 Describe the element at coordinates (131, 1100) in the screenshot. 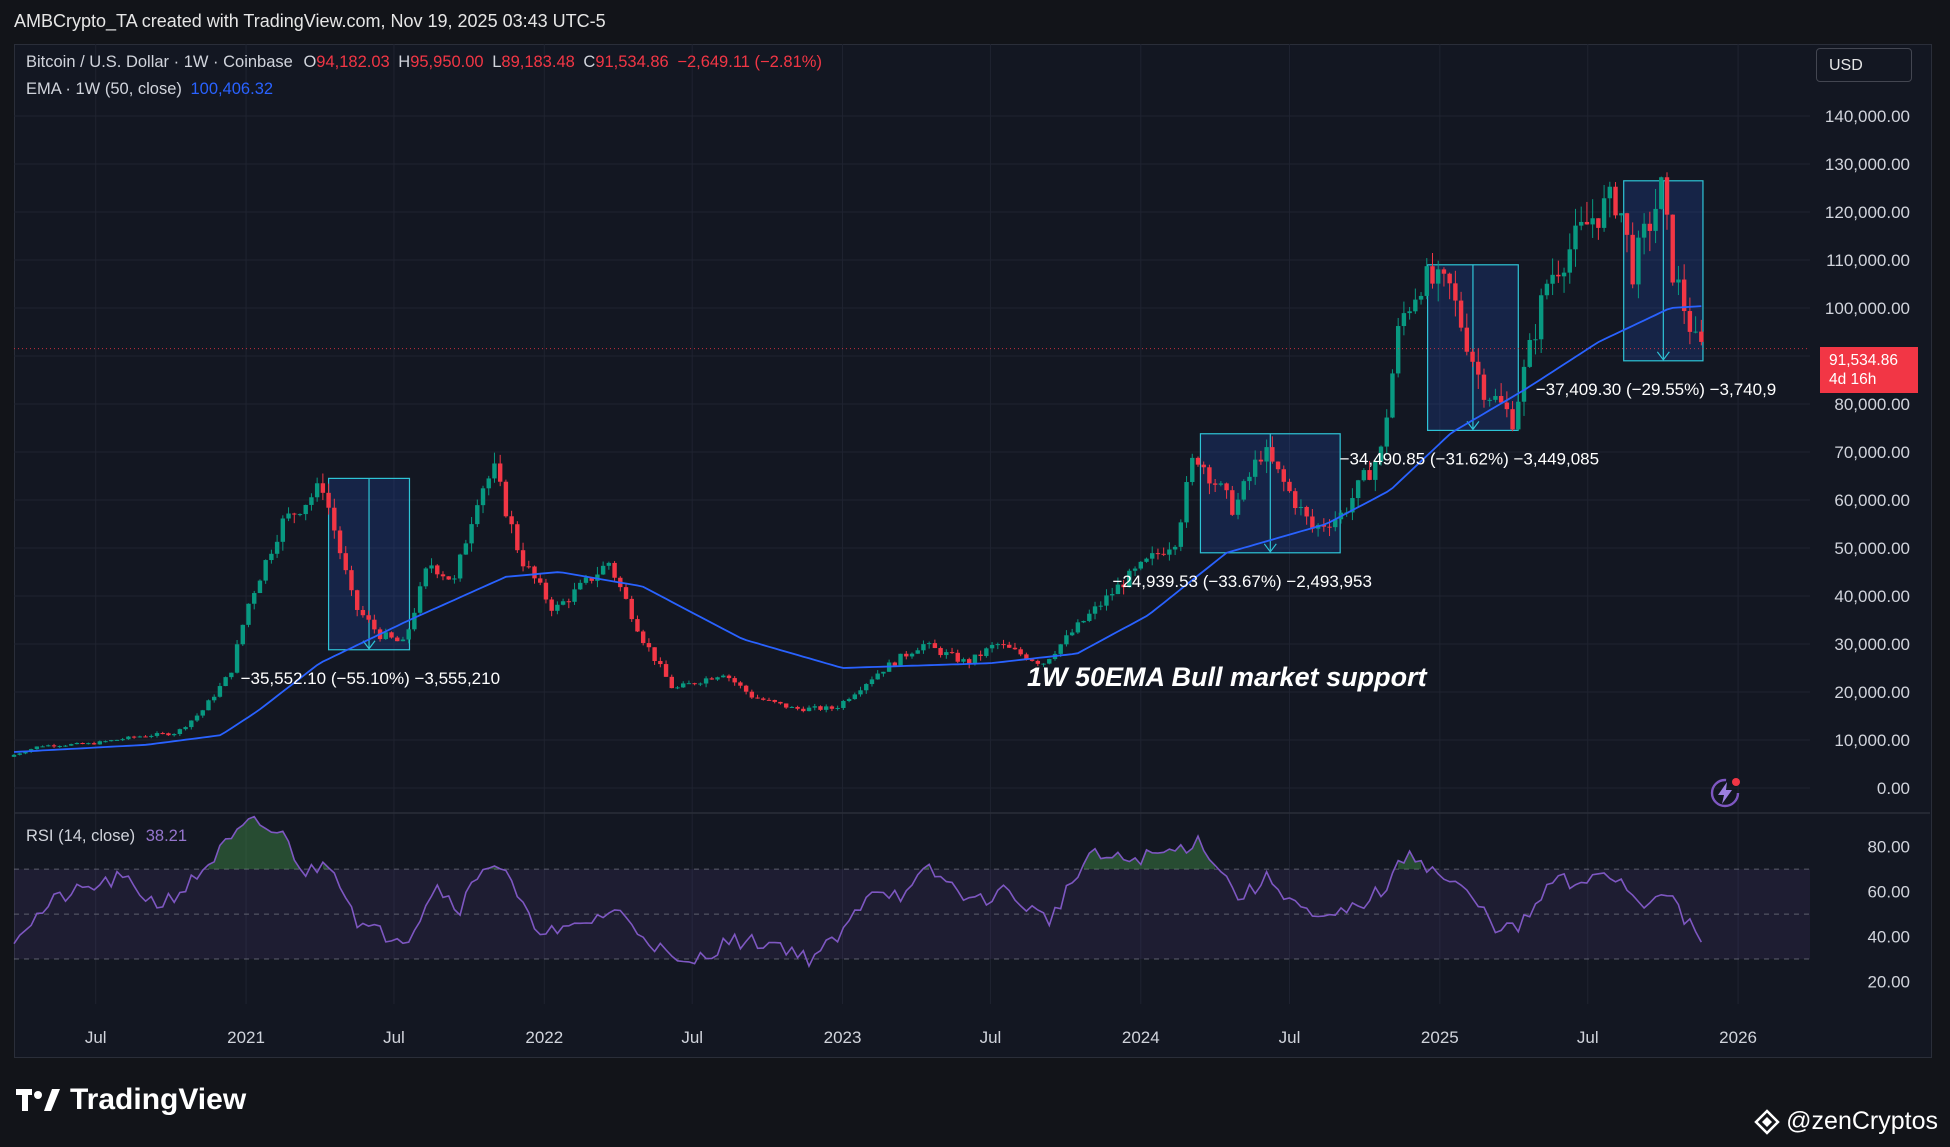

I see `tradingview-logo: TradingView` at that location.